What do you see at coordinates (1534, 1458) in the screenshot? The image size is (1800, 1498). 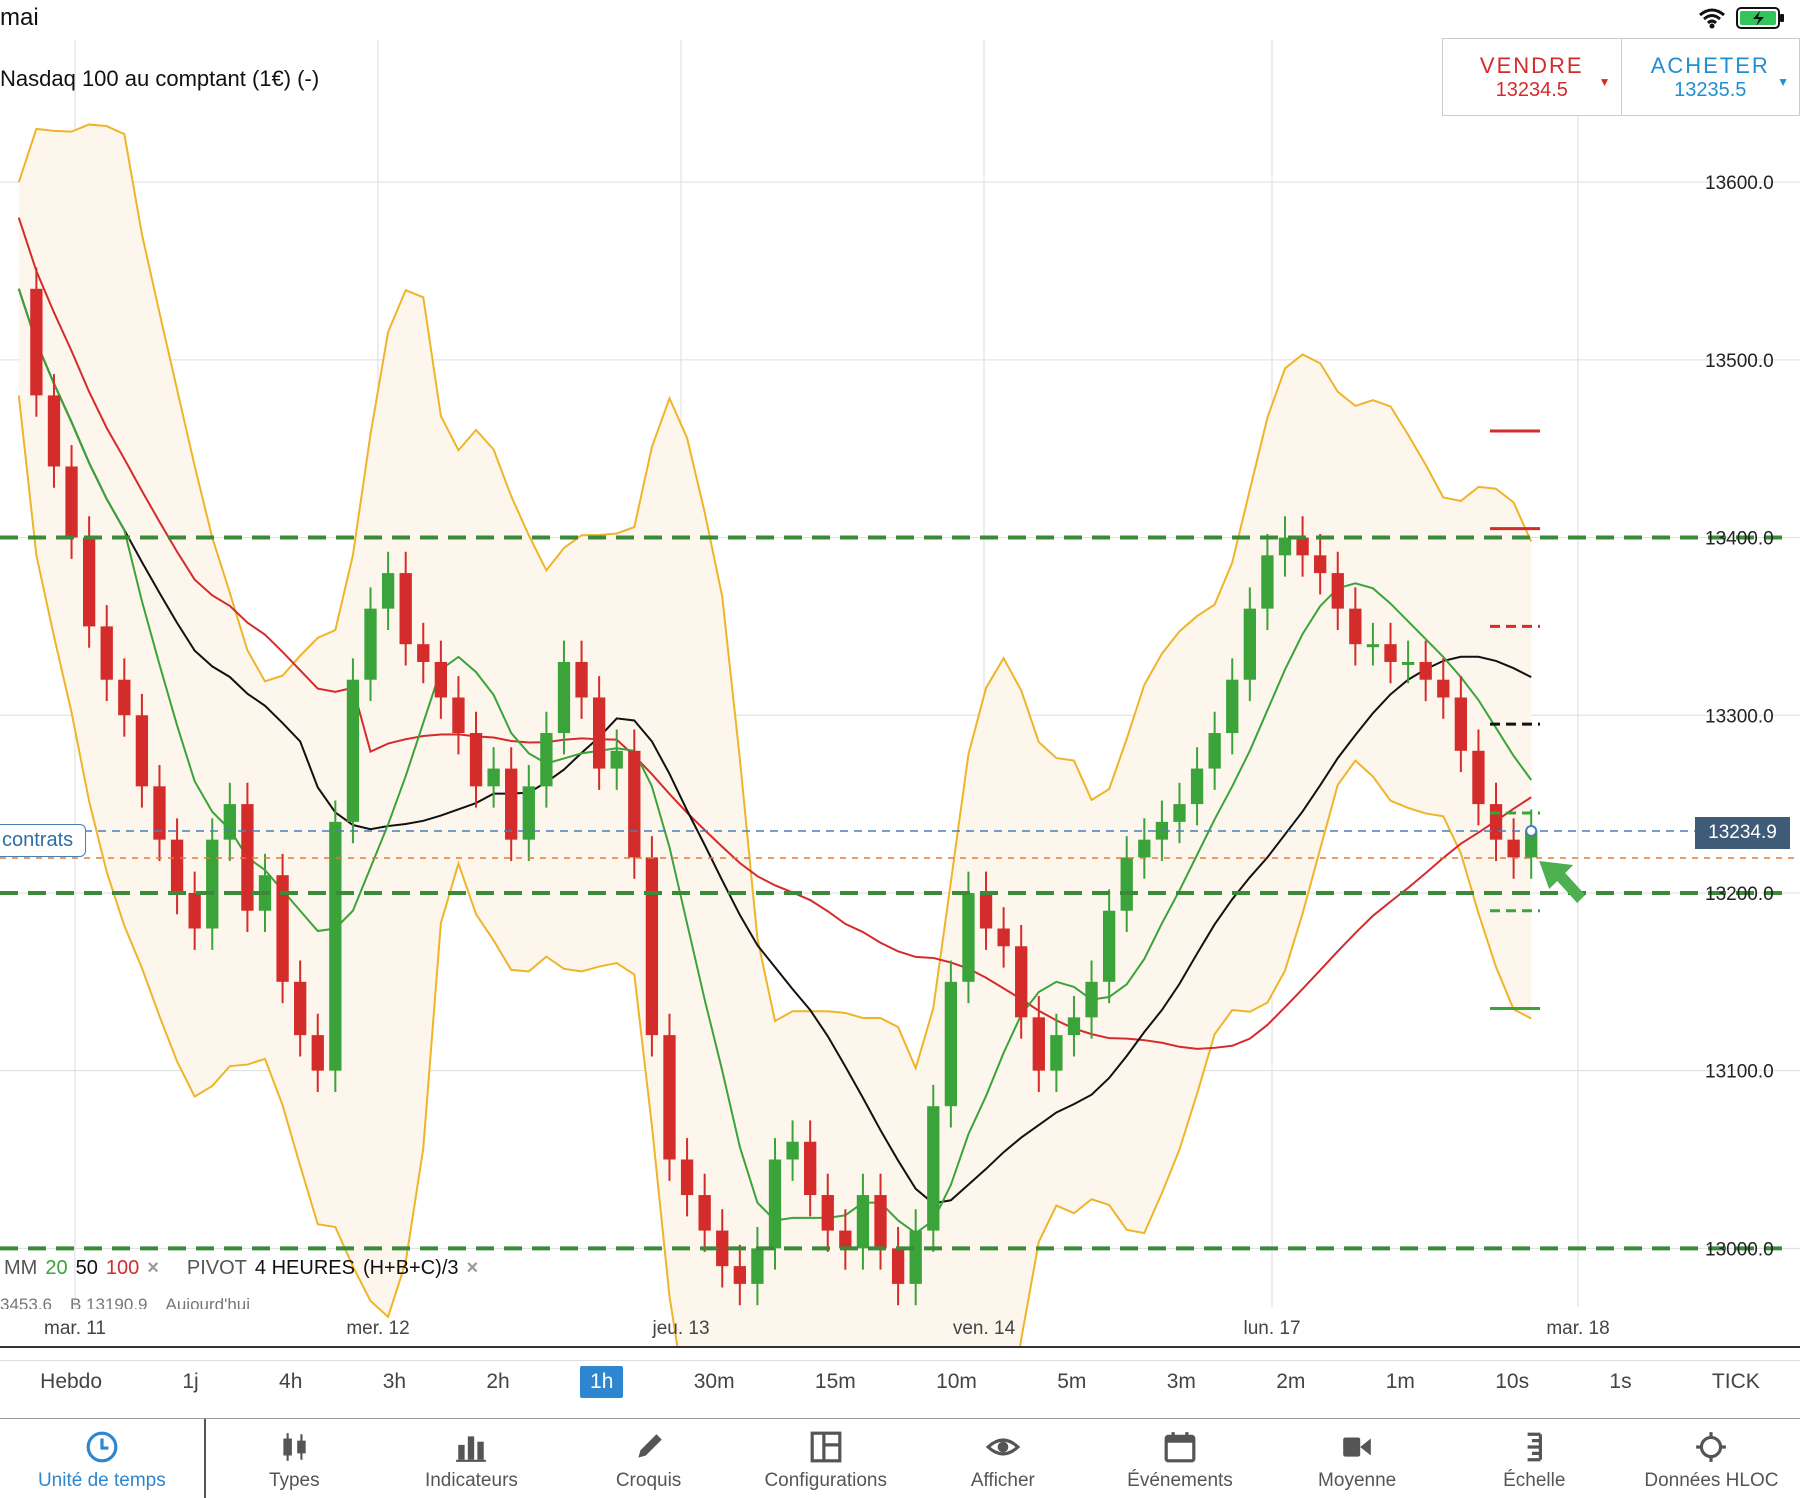 I see `toolbar-scale-button: Échelle` at bounding box center [1534, 1458].